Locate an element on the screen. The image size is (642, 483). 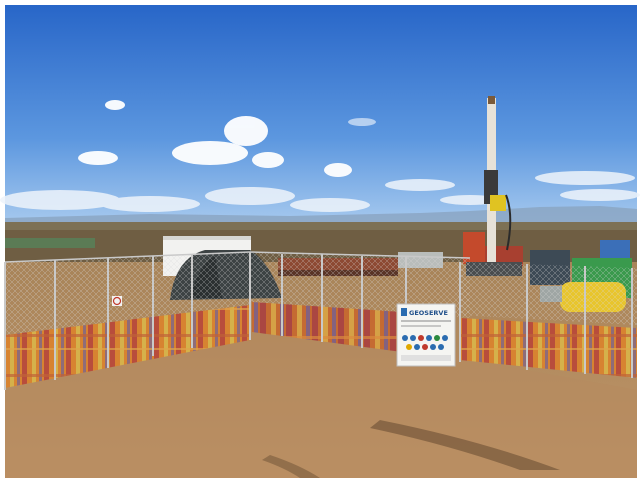
site-sign: GEOSERVE is located at coordinates (426, 335).